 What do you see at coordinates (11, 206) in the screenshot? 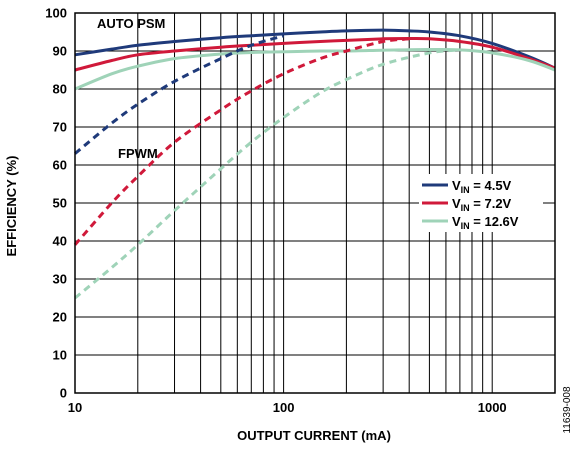
I see `y-axis-title: EFFICIENCY (%)` at bounding box center [11, 206].